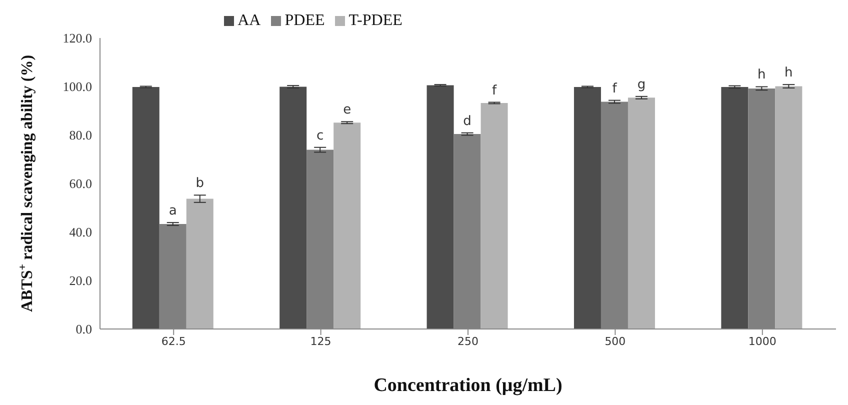 This screenshot has width=848, height=405. What do you see at coordinates (467, 121) in the screenshot?
I see `data-label: d` at bounding box center [467, 121].